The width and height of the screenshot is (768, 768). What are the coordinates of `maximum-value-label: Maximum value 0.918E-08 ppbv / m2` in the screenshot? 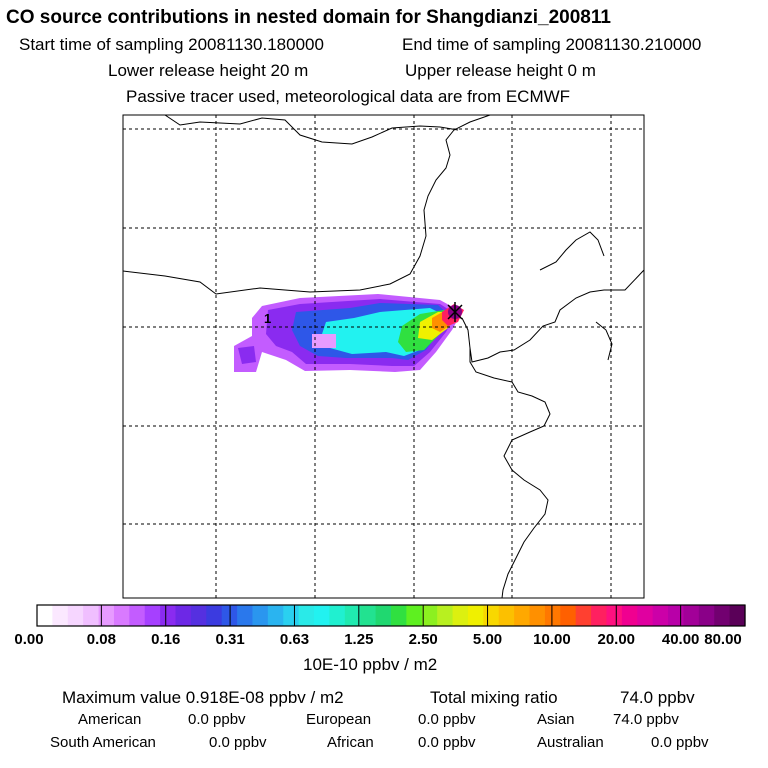 It's located at (203, 697).